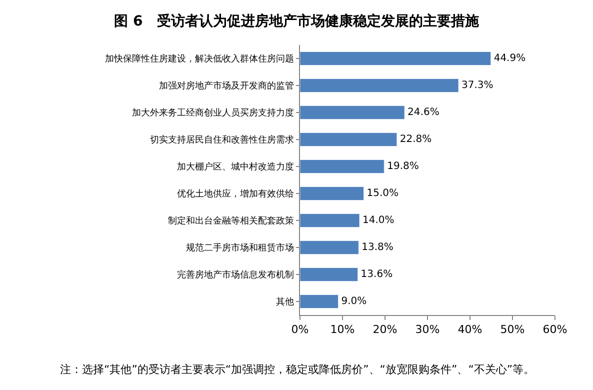 The image size is (593, 390). What do you see at coordinates (199, 59) in the screenshot?
I see `y-tick-label: 加快保障性住房建设，解决低收入群体住房问题` at bounding box center [199, 59].